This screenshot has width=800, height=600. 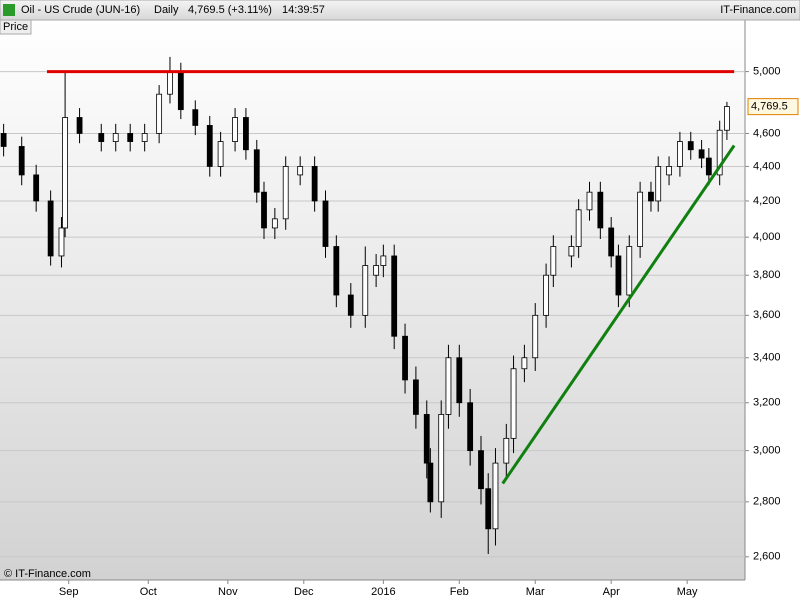 I want to click on y-tick-label: 3,800, so click(x=767, y=275).